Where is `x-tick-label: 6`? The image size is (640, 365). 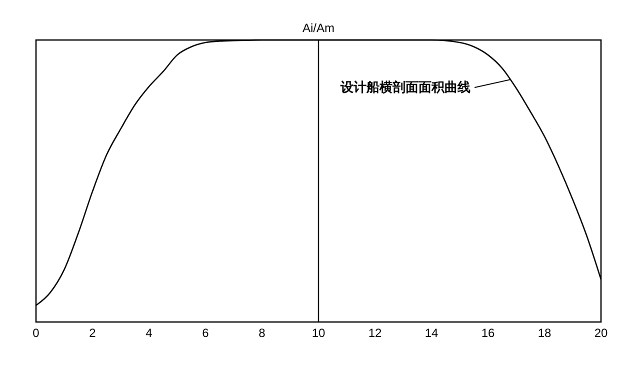
x-tick-label: 6 is located at coordinates (206, 333).